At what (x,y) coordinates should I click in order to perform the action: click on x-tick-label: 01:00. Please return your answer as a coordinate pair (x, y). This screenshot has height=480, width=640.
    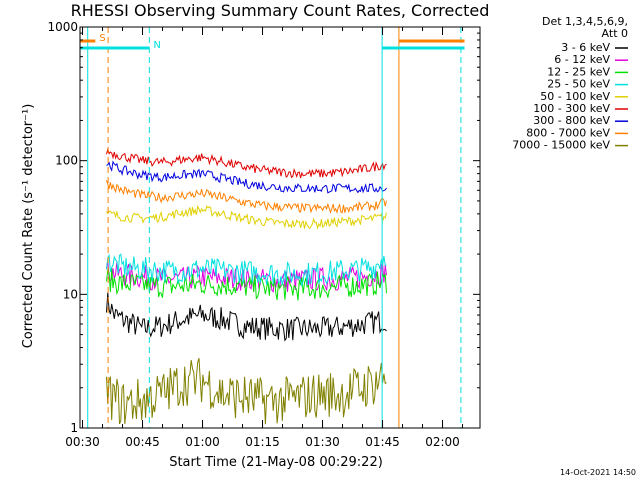
    Looking at the image, I should click on (202, 442).